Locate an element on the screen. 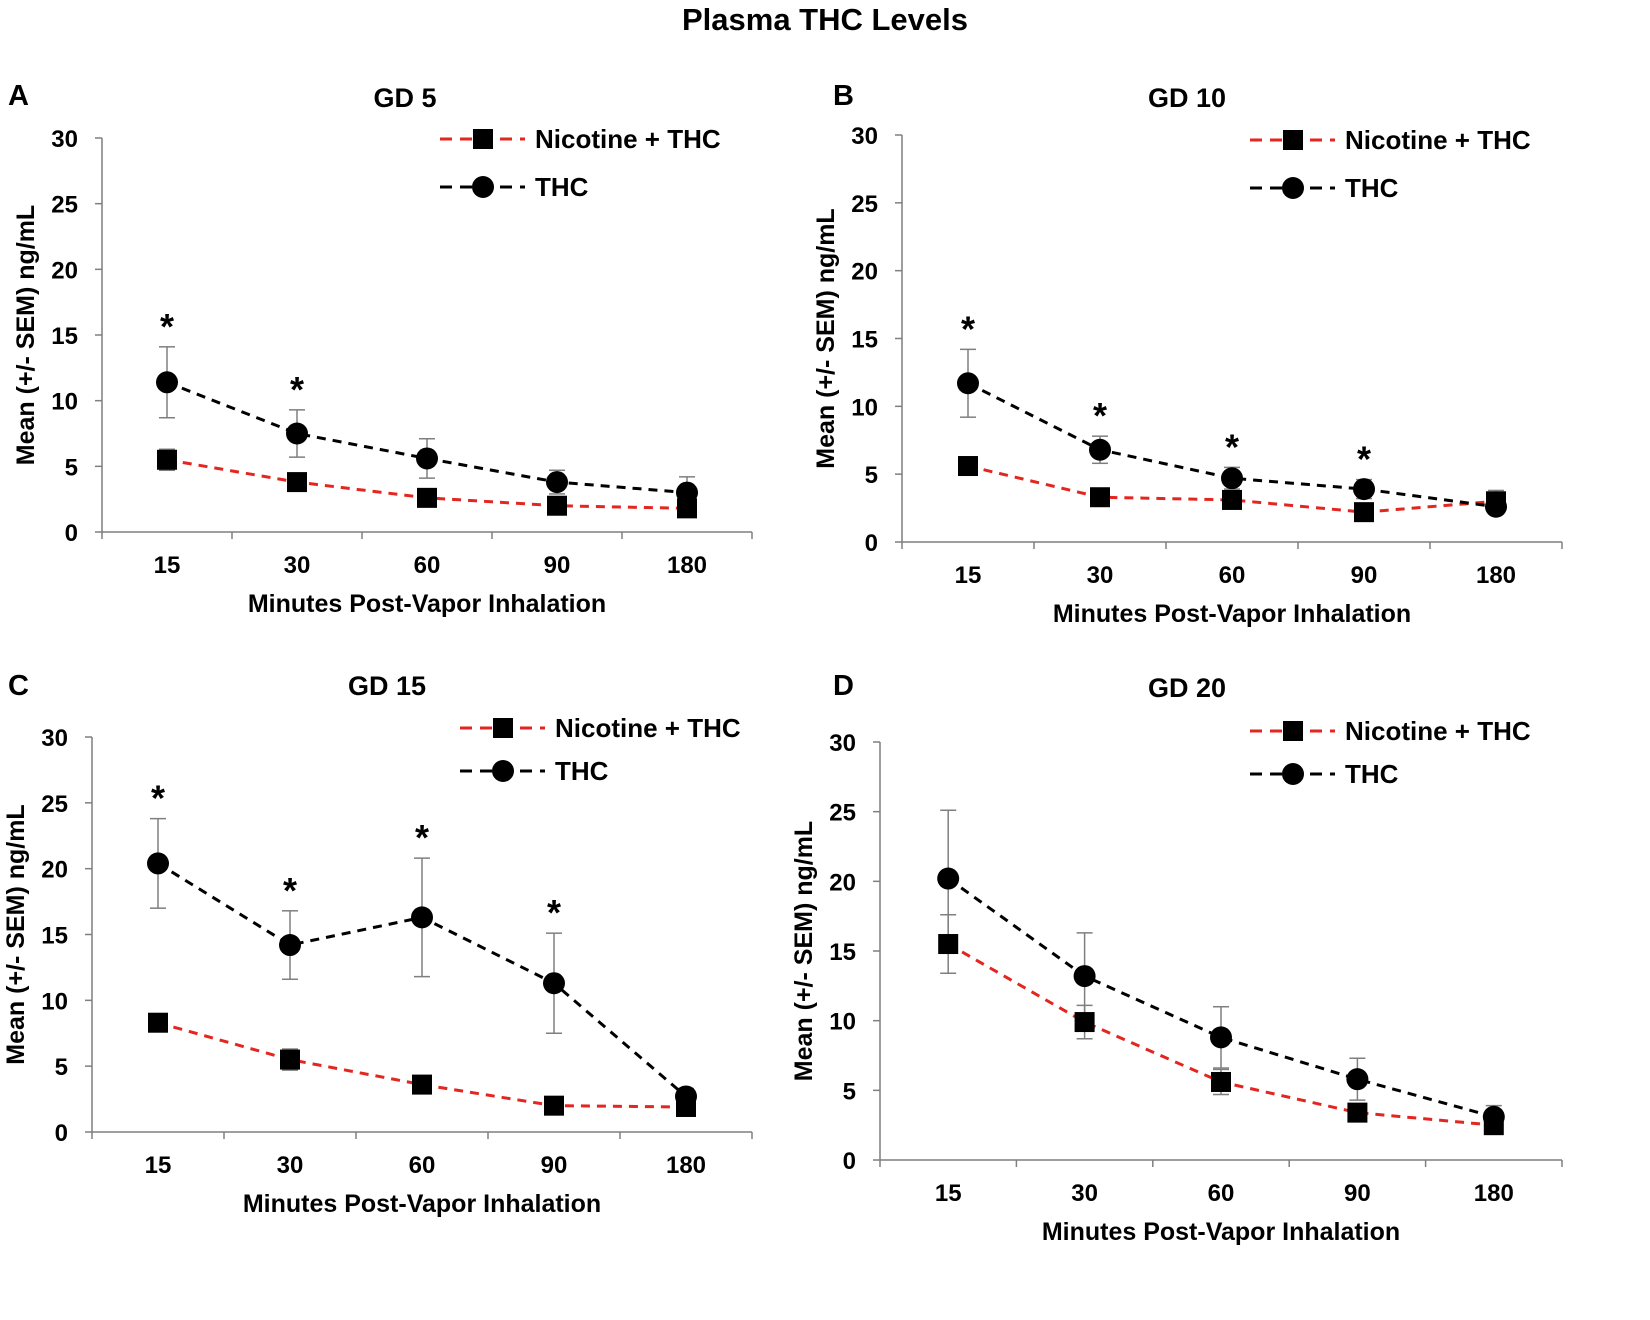  figure-title: Plasma THC Levels is located at coordinates (825, 19).